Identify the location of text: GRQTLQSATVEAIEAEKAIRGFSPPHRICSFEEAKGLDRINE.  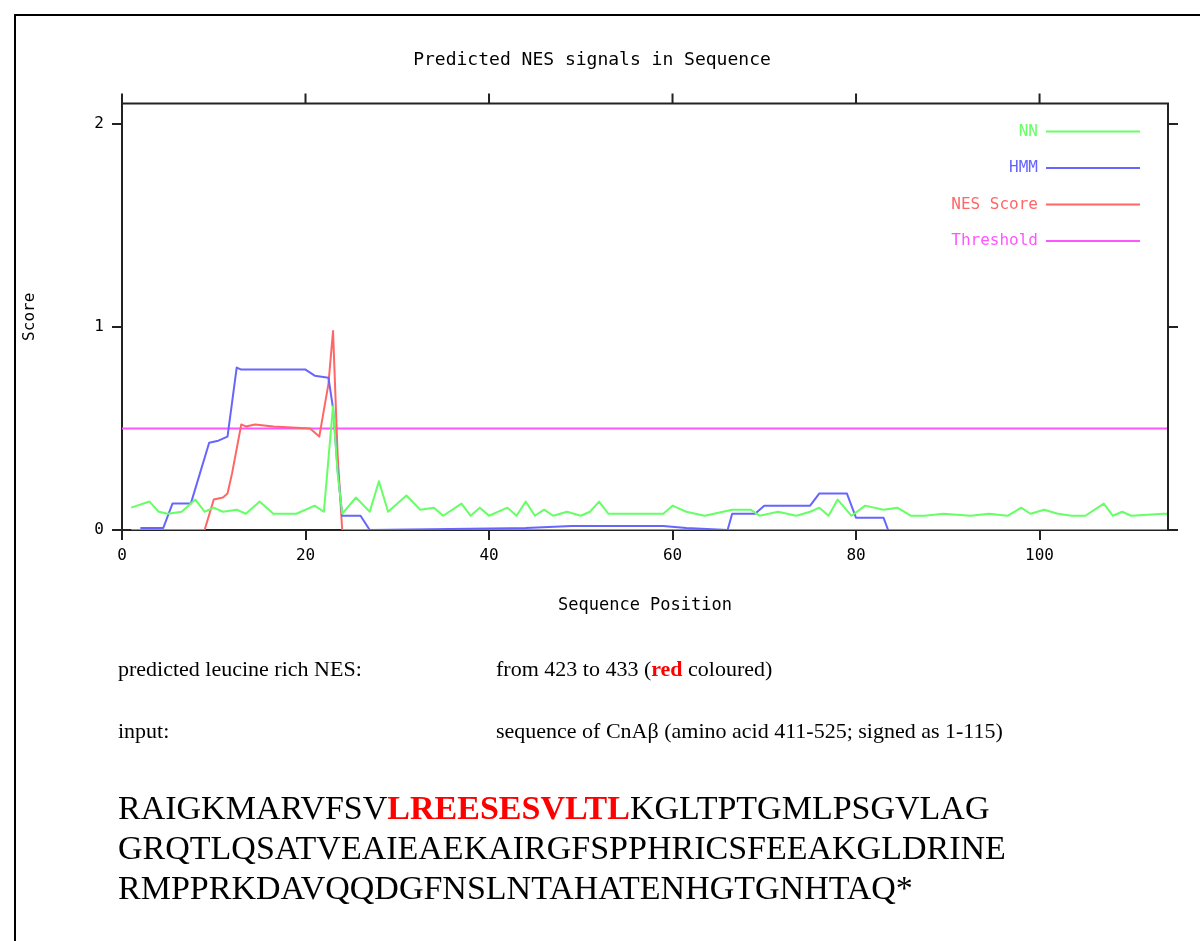
(562, 847).